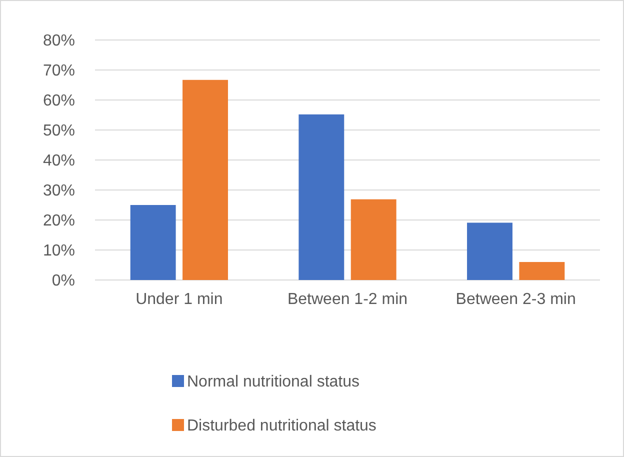  I want to click on x-tick-label: Between 2-3 min, so click(516, 299).